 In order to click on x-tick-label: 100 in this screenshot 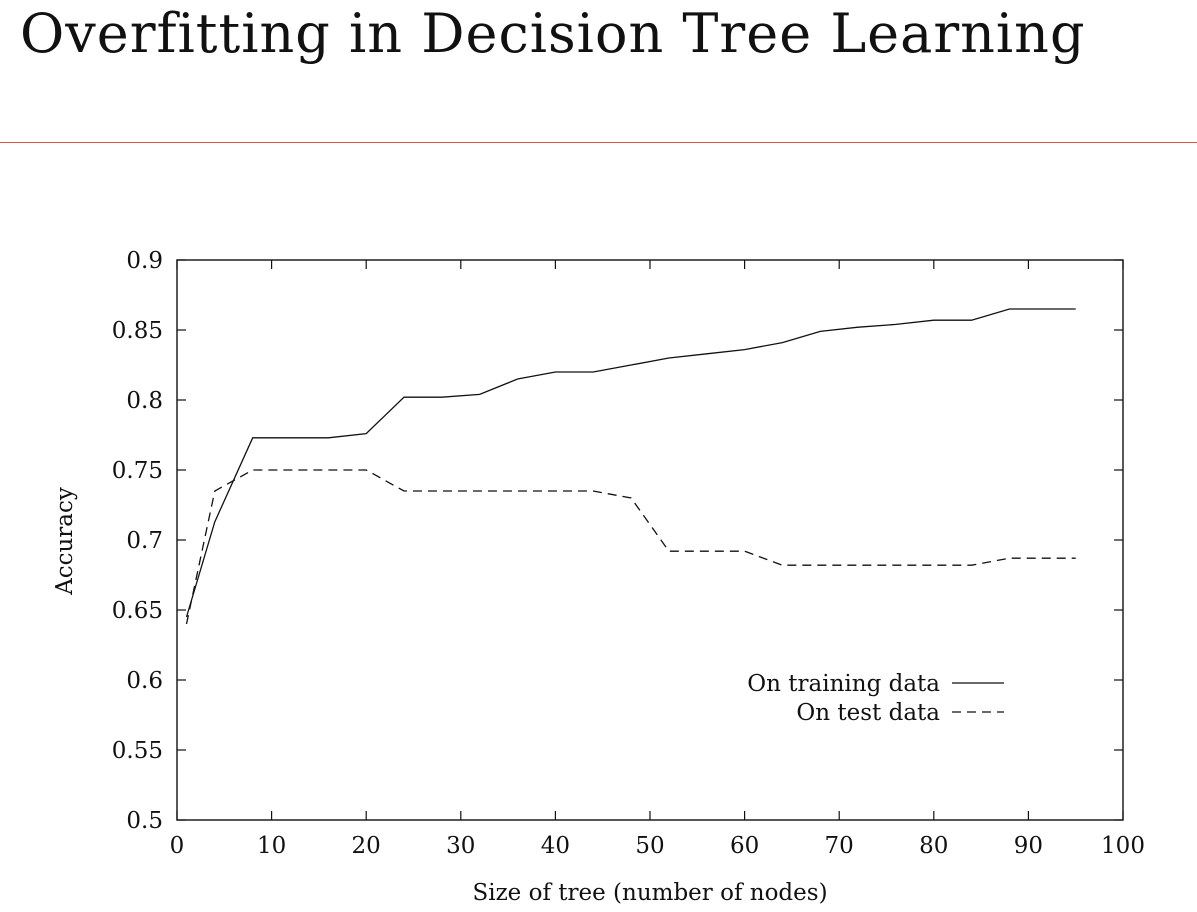, I will do `click(1123, 846)`.